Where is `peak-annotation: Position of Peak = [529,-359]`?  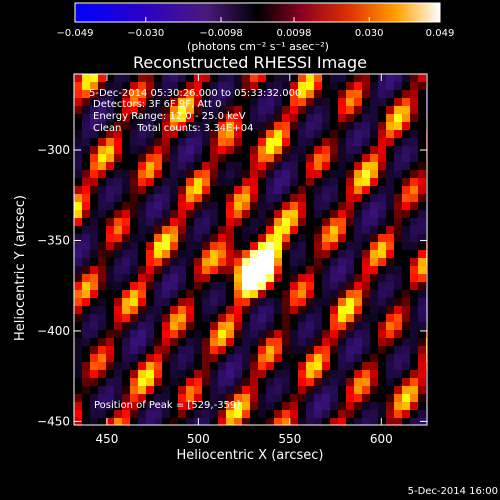
peak-annotation: Position of Peak = [529,-359] is located at coordinates (167, 405).